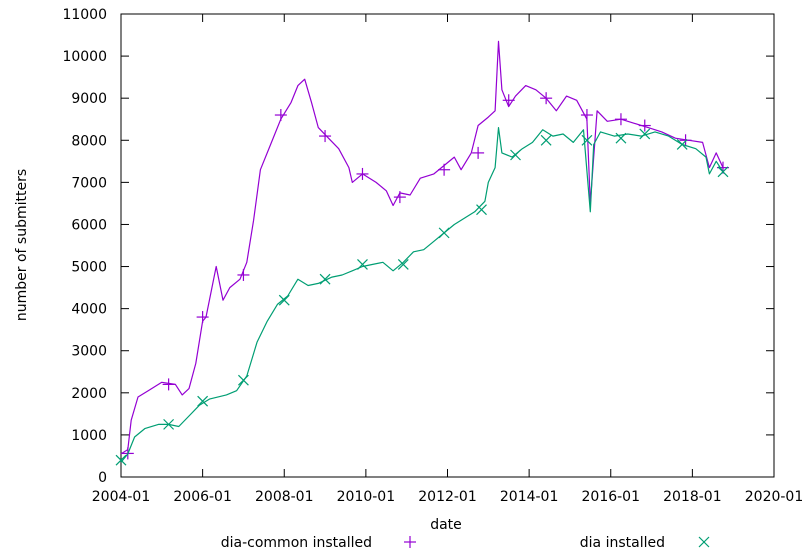  What do you see at coordinates (89, 225) in the screenshot?
I see `y-tick-label: 6000` at bounding box center [89, 225].